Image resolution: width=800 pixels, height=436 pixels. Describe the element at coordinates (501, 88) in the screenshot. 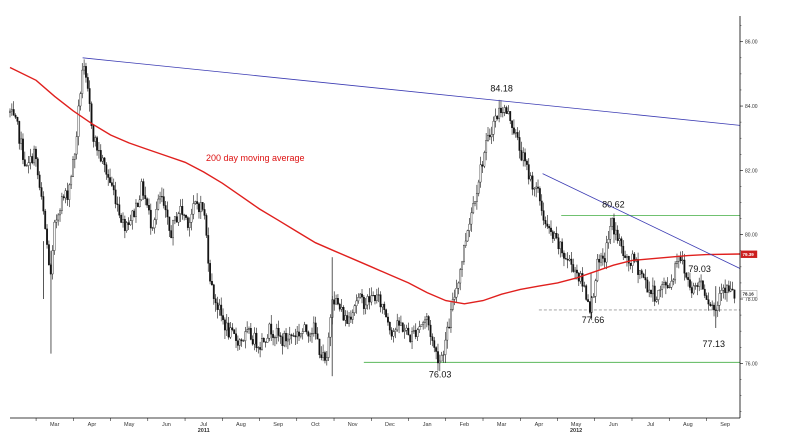

I see `value-annotation: 84.18` at that location.